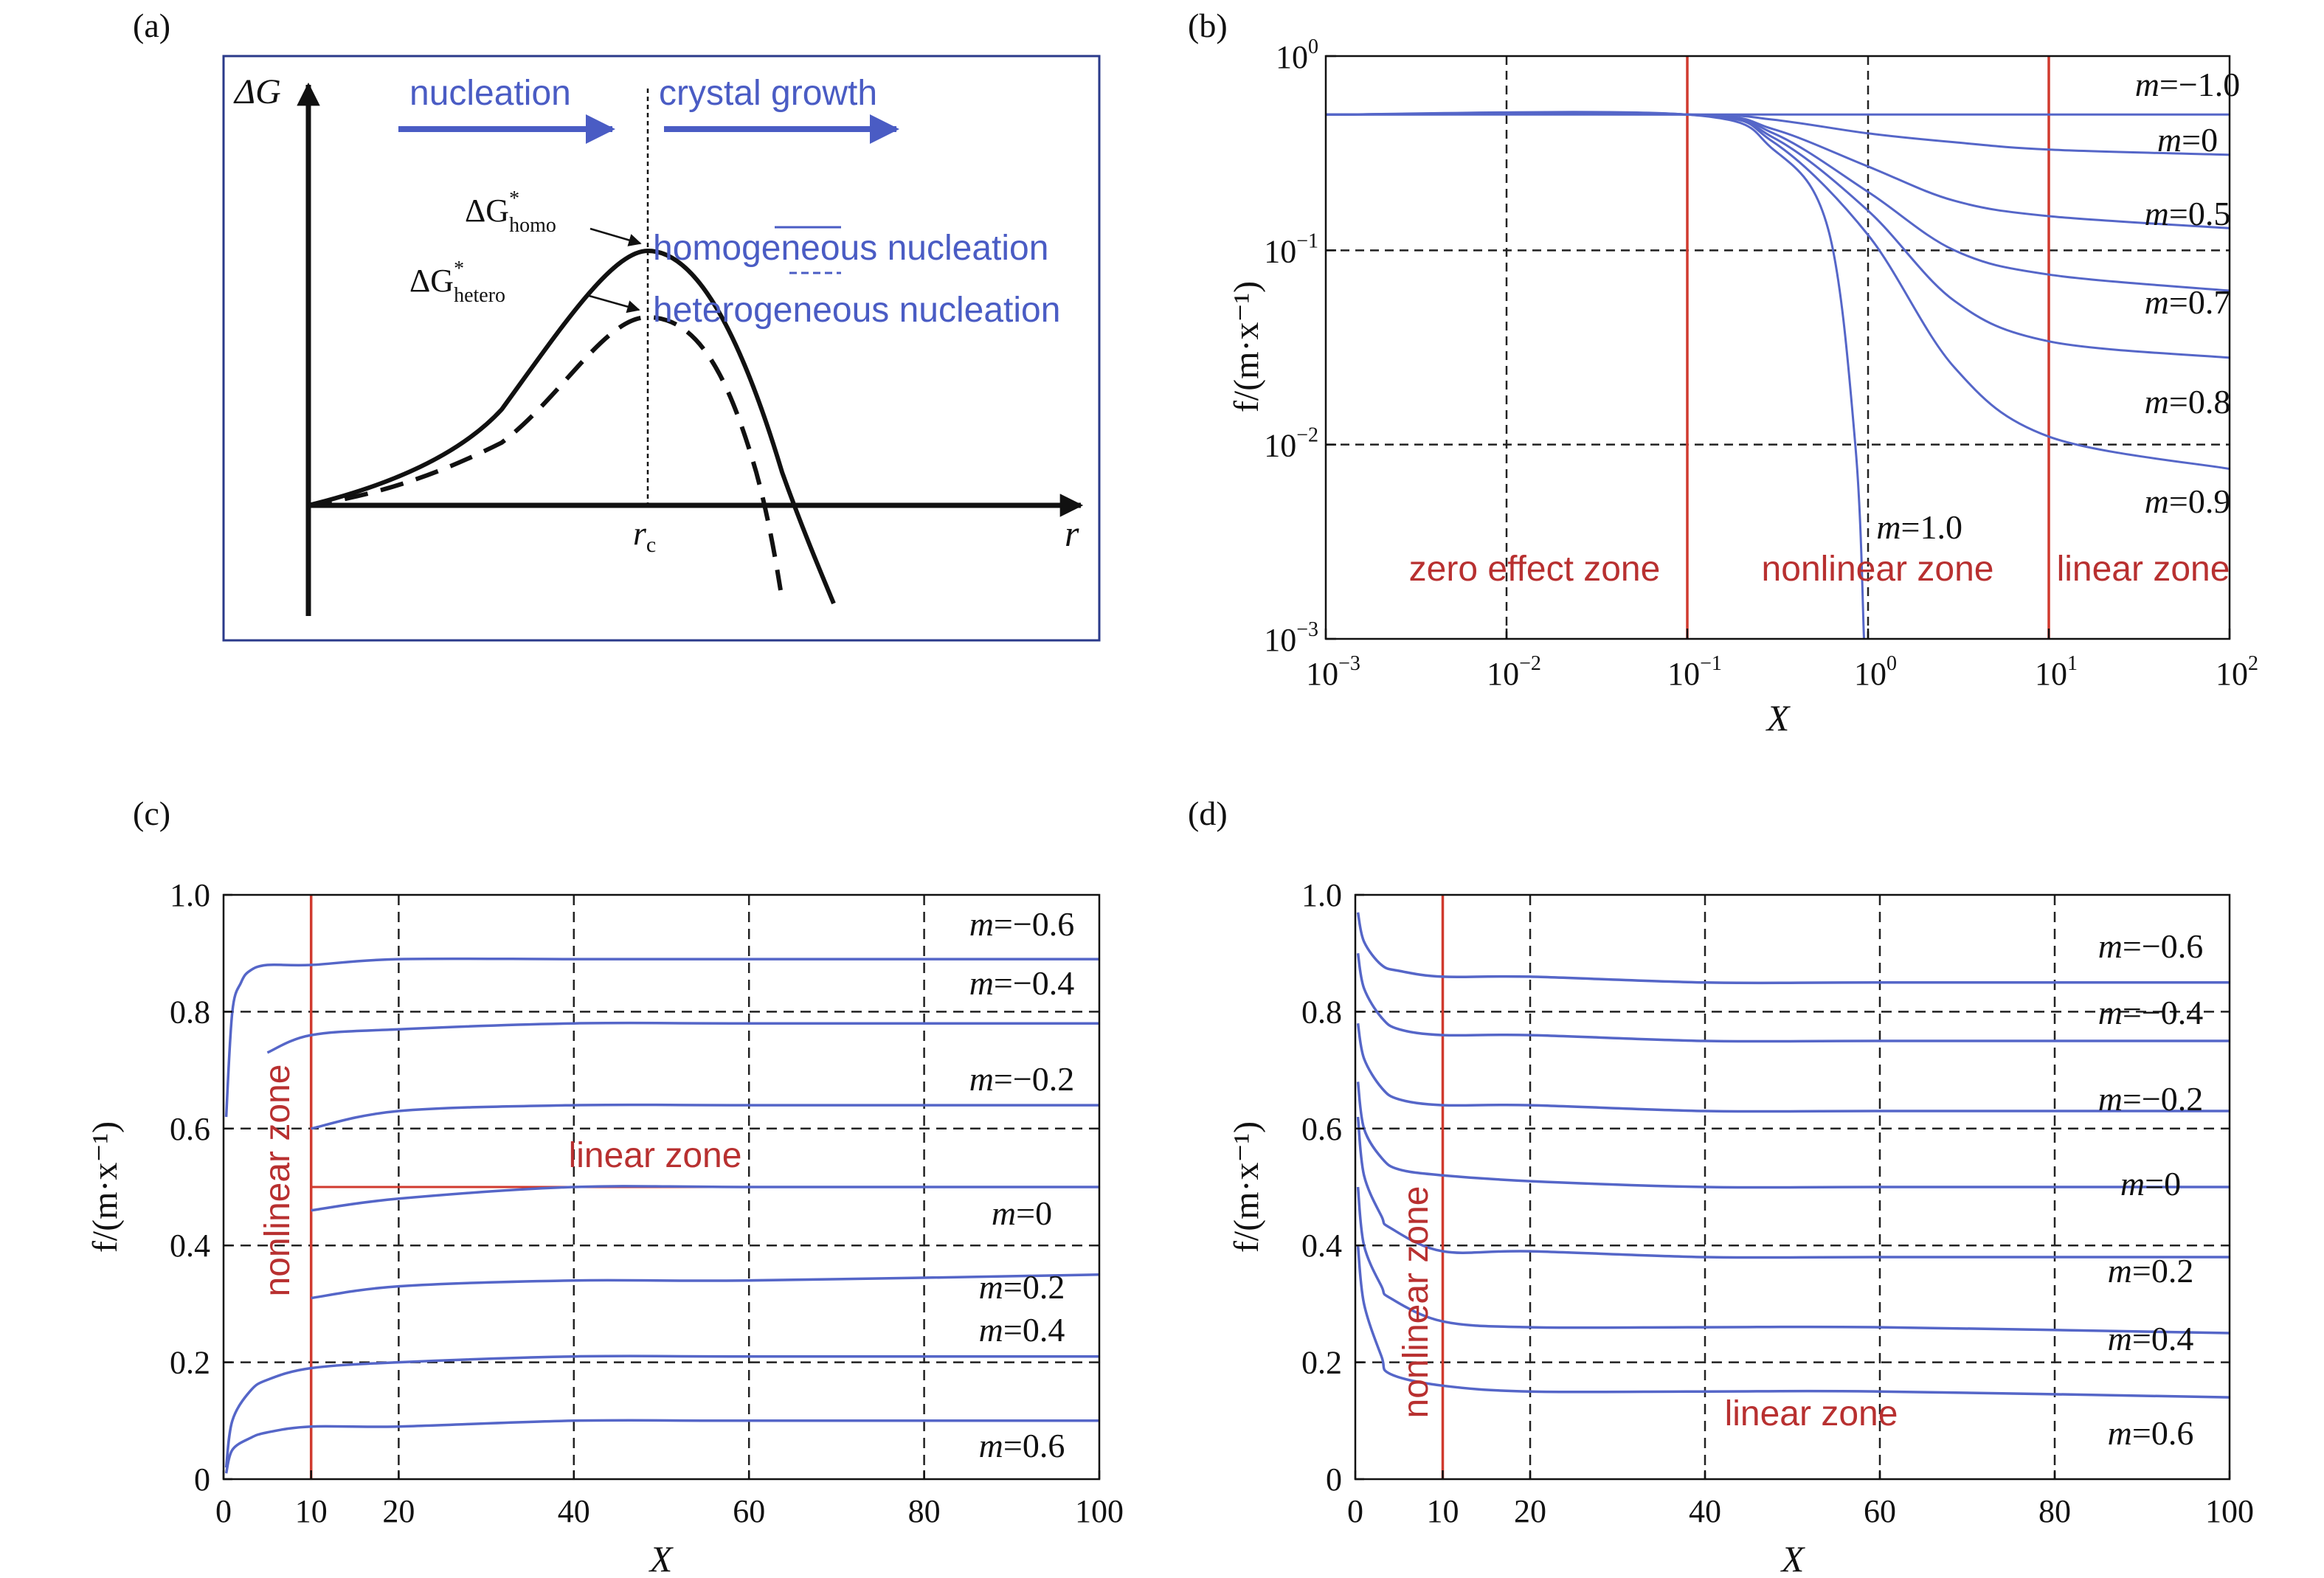 Image resolution: width=2324 pixels, height=1578 pixels. I want to click on panel-c-label-4: m=0.2, so click(1022, 1287).